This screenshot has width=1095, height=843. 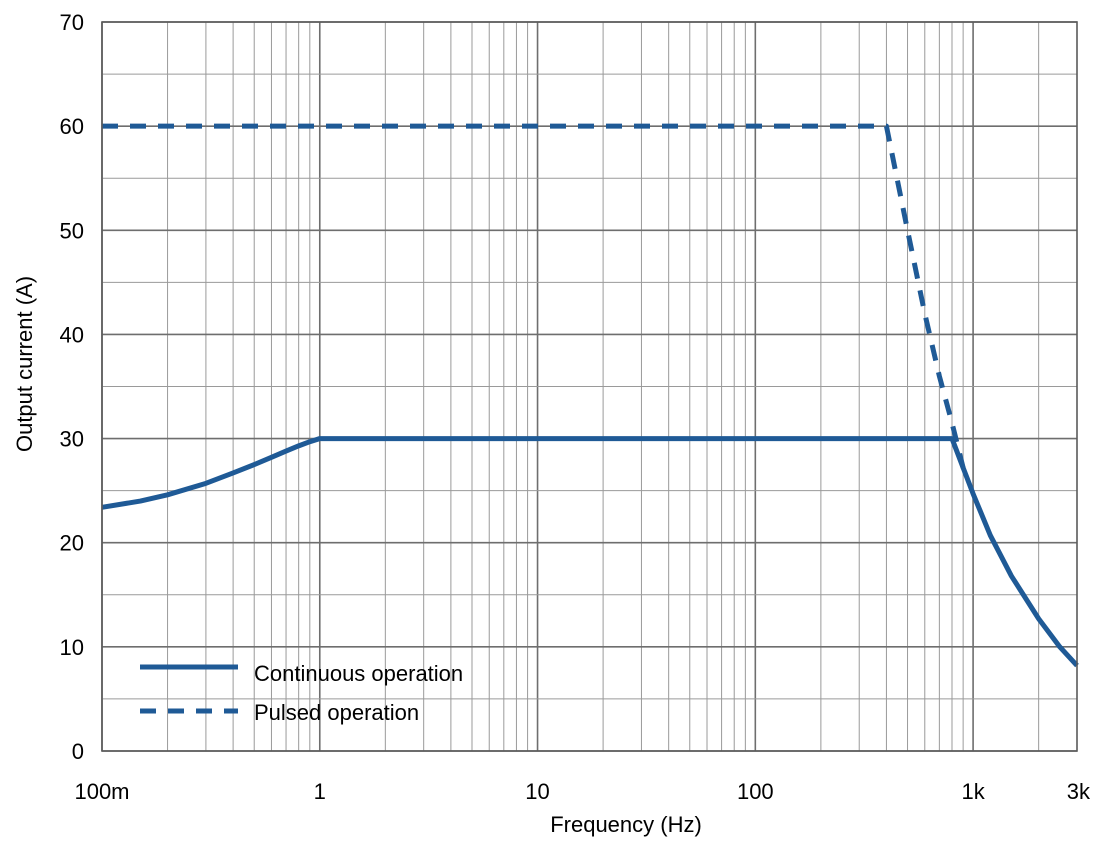 What do you see at coordinates (78, 751) in the screenshot?
I see `y-tick-label: 0` at bounding box center [78, 751].